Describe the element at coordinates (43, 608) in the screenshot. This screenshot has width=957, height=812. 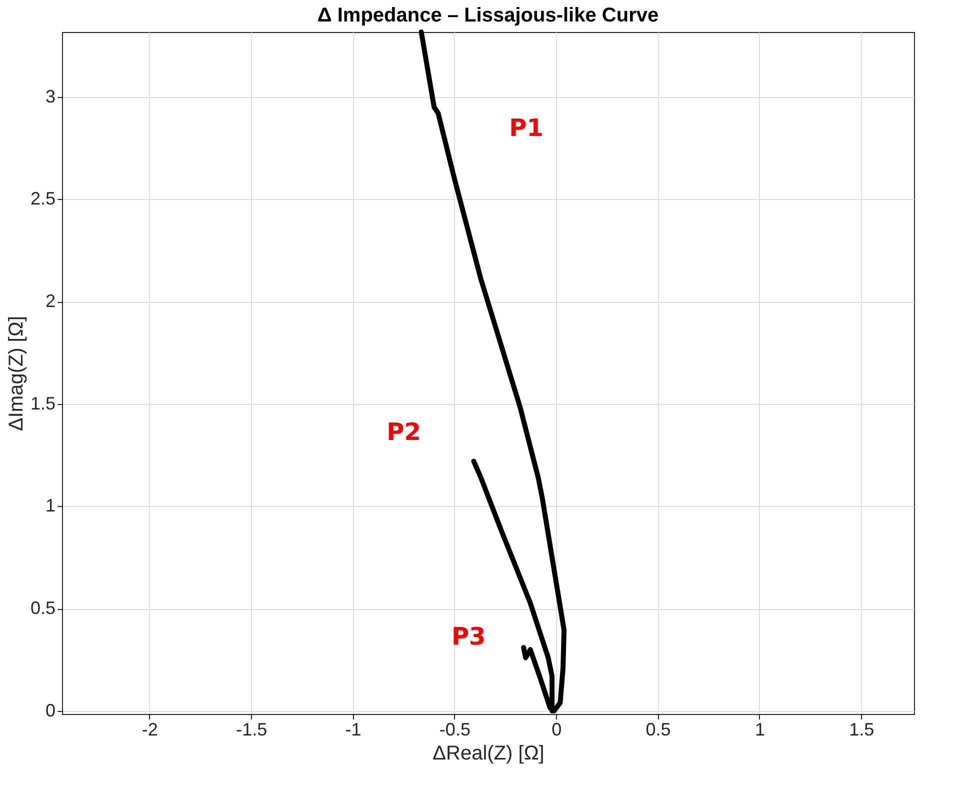
I see `y-tick-label: 0.5` at that location.